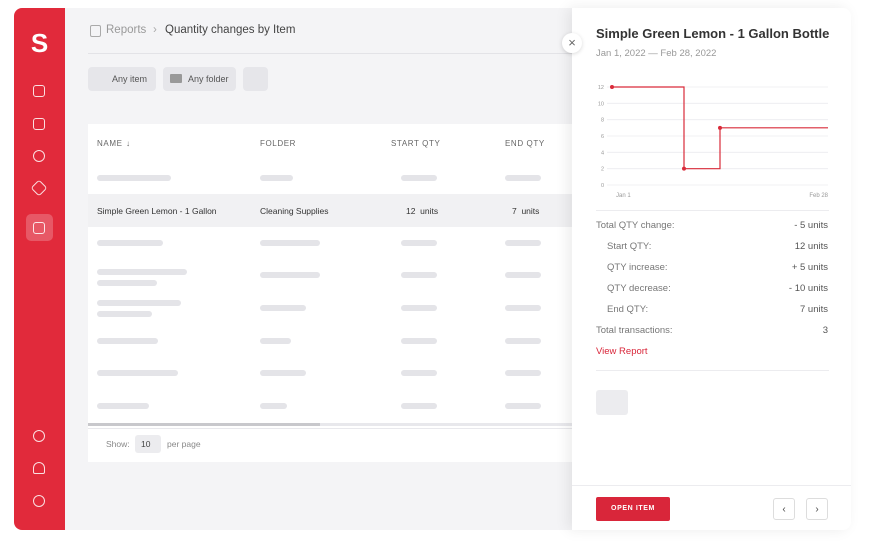  I want to click on summary-value: - 10 units, so click(808, 288).